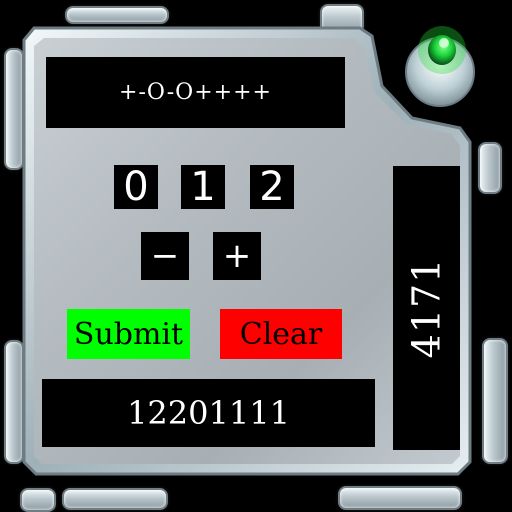 The height and width of the screenshot is (512, 512). Describe the element at coordinates (195, 92) in the screenshot. I see `pattern-display: +-O-O++++` at that location.